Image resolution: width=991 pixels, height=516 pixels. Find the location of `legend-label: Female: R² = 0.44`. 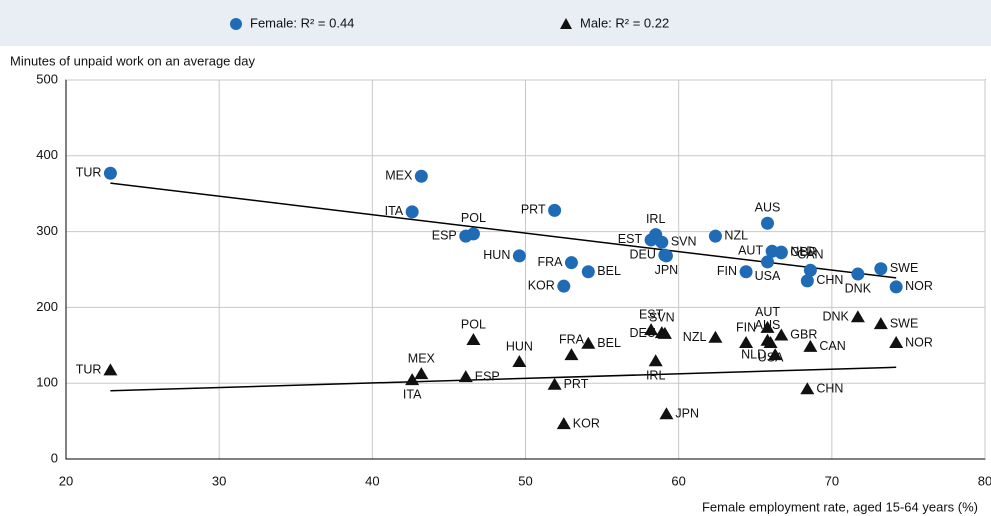

legend-label: Female: R² = 0.44 is located at coordinates (302, 22).